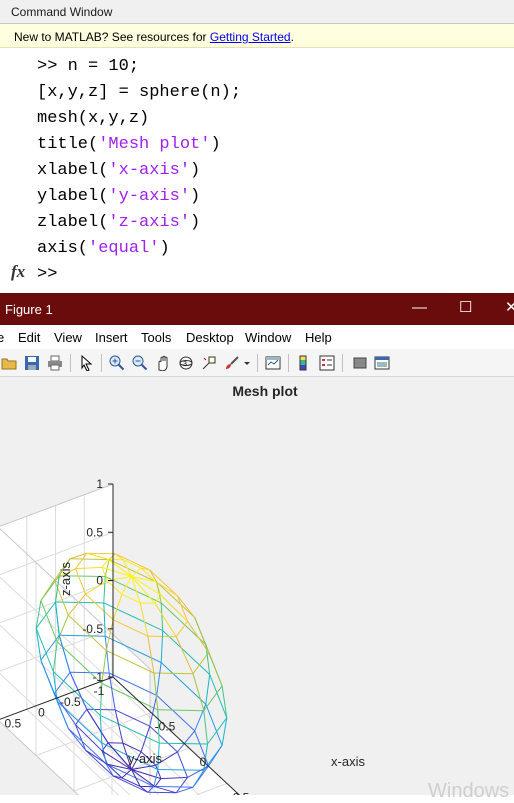 The image size is (514, 803). What do you see at coordinates (203, 762) in the screenshot?
I see `x-tick-label: 0` at bounding box center [203, 762].